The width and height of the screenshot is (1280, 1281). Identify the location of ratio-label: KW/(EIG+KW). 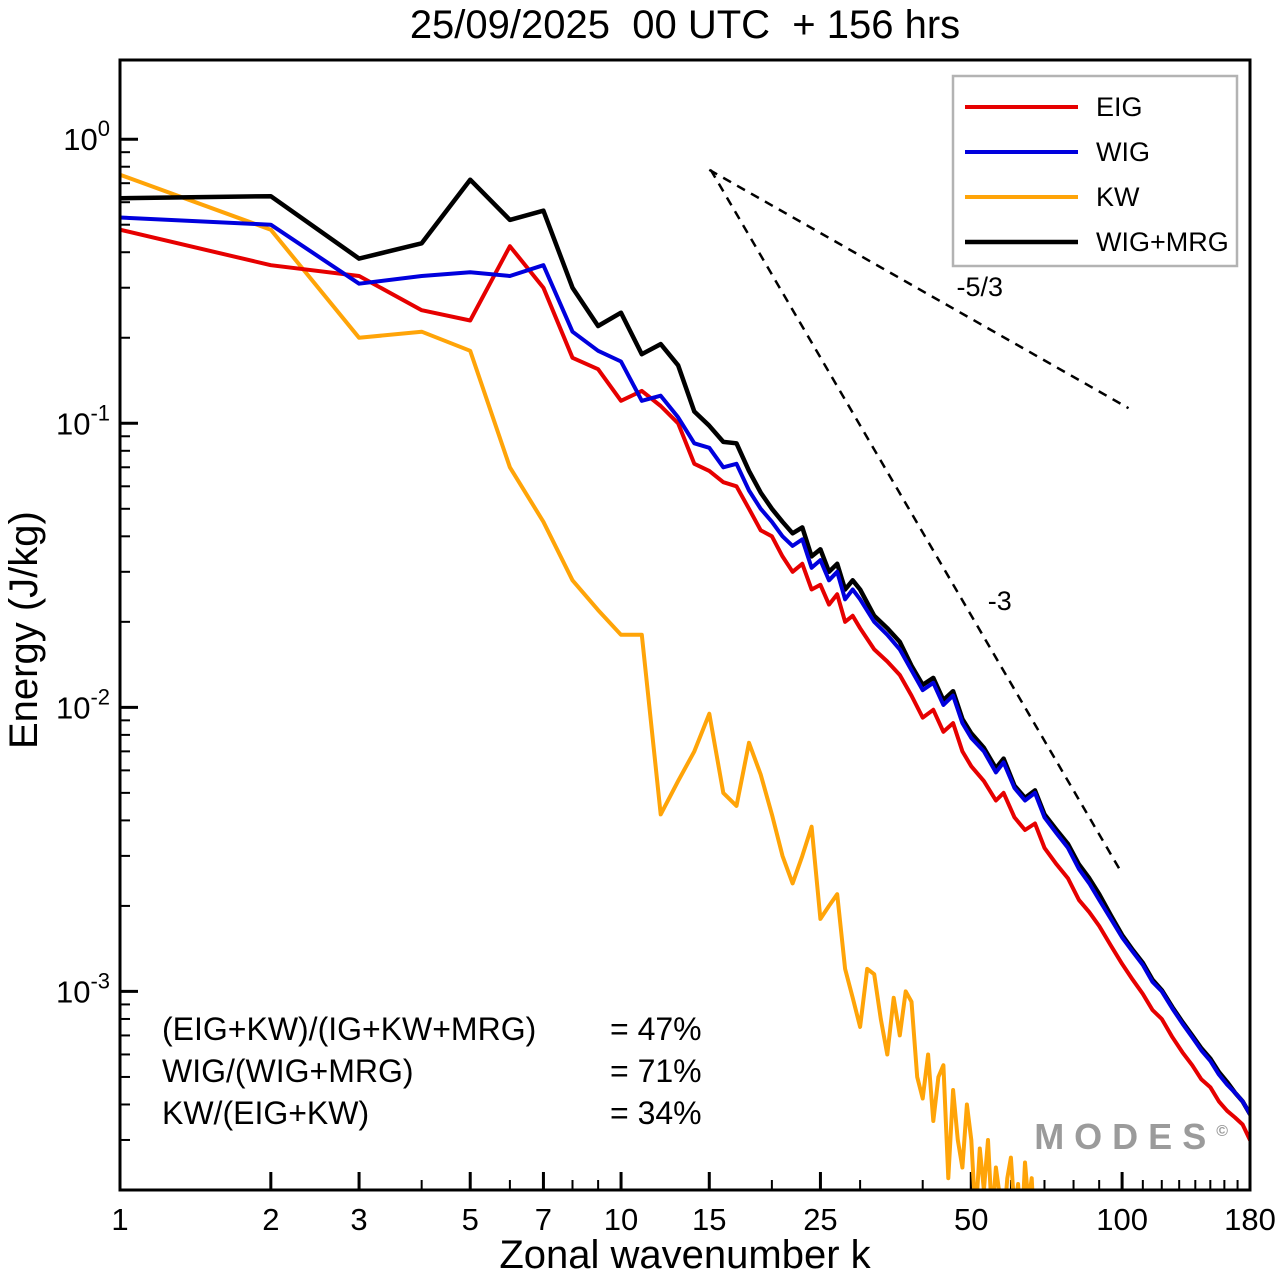
(266, 1113).